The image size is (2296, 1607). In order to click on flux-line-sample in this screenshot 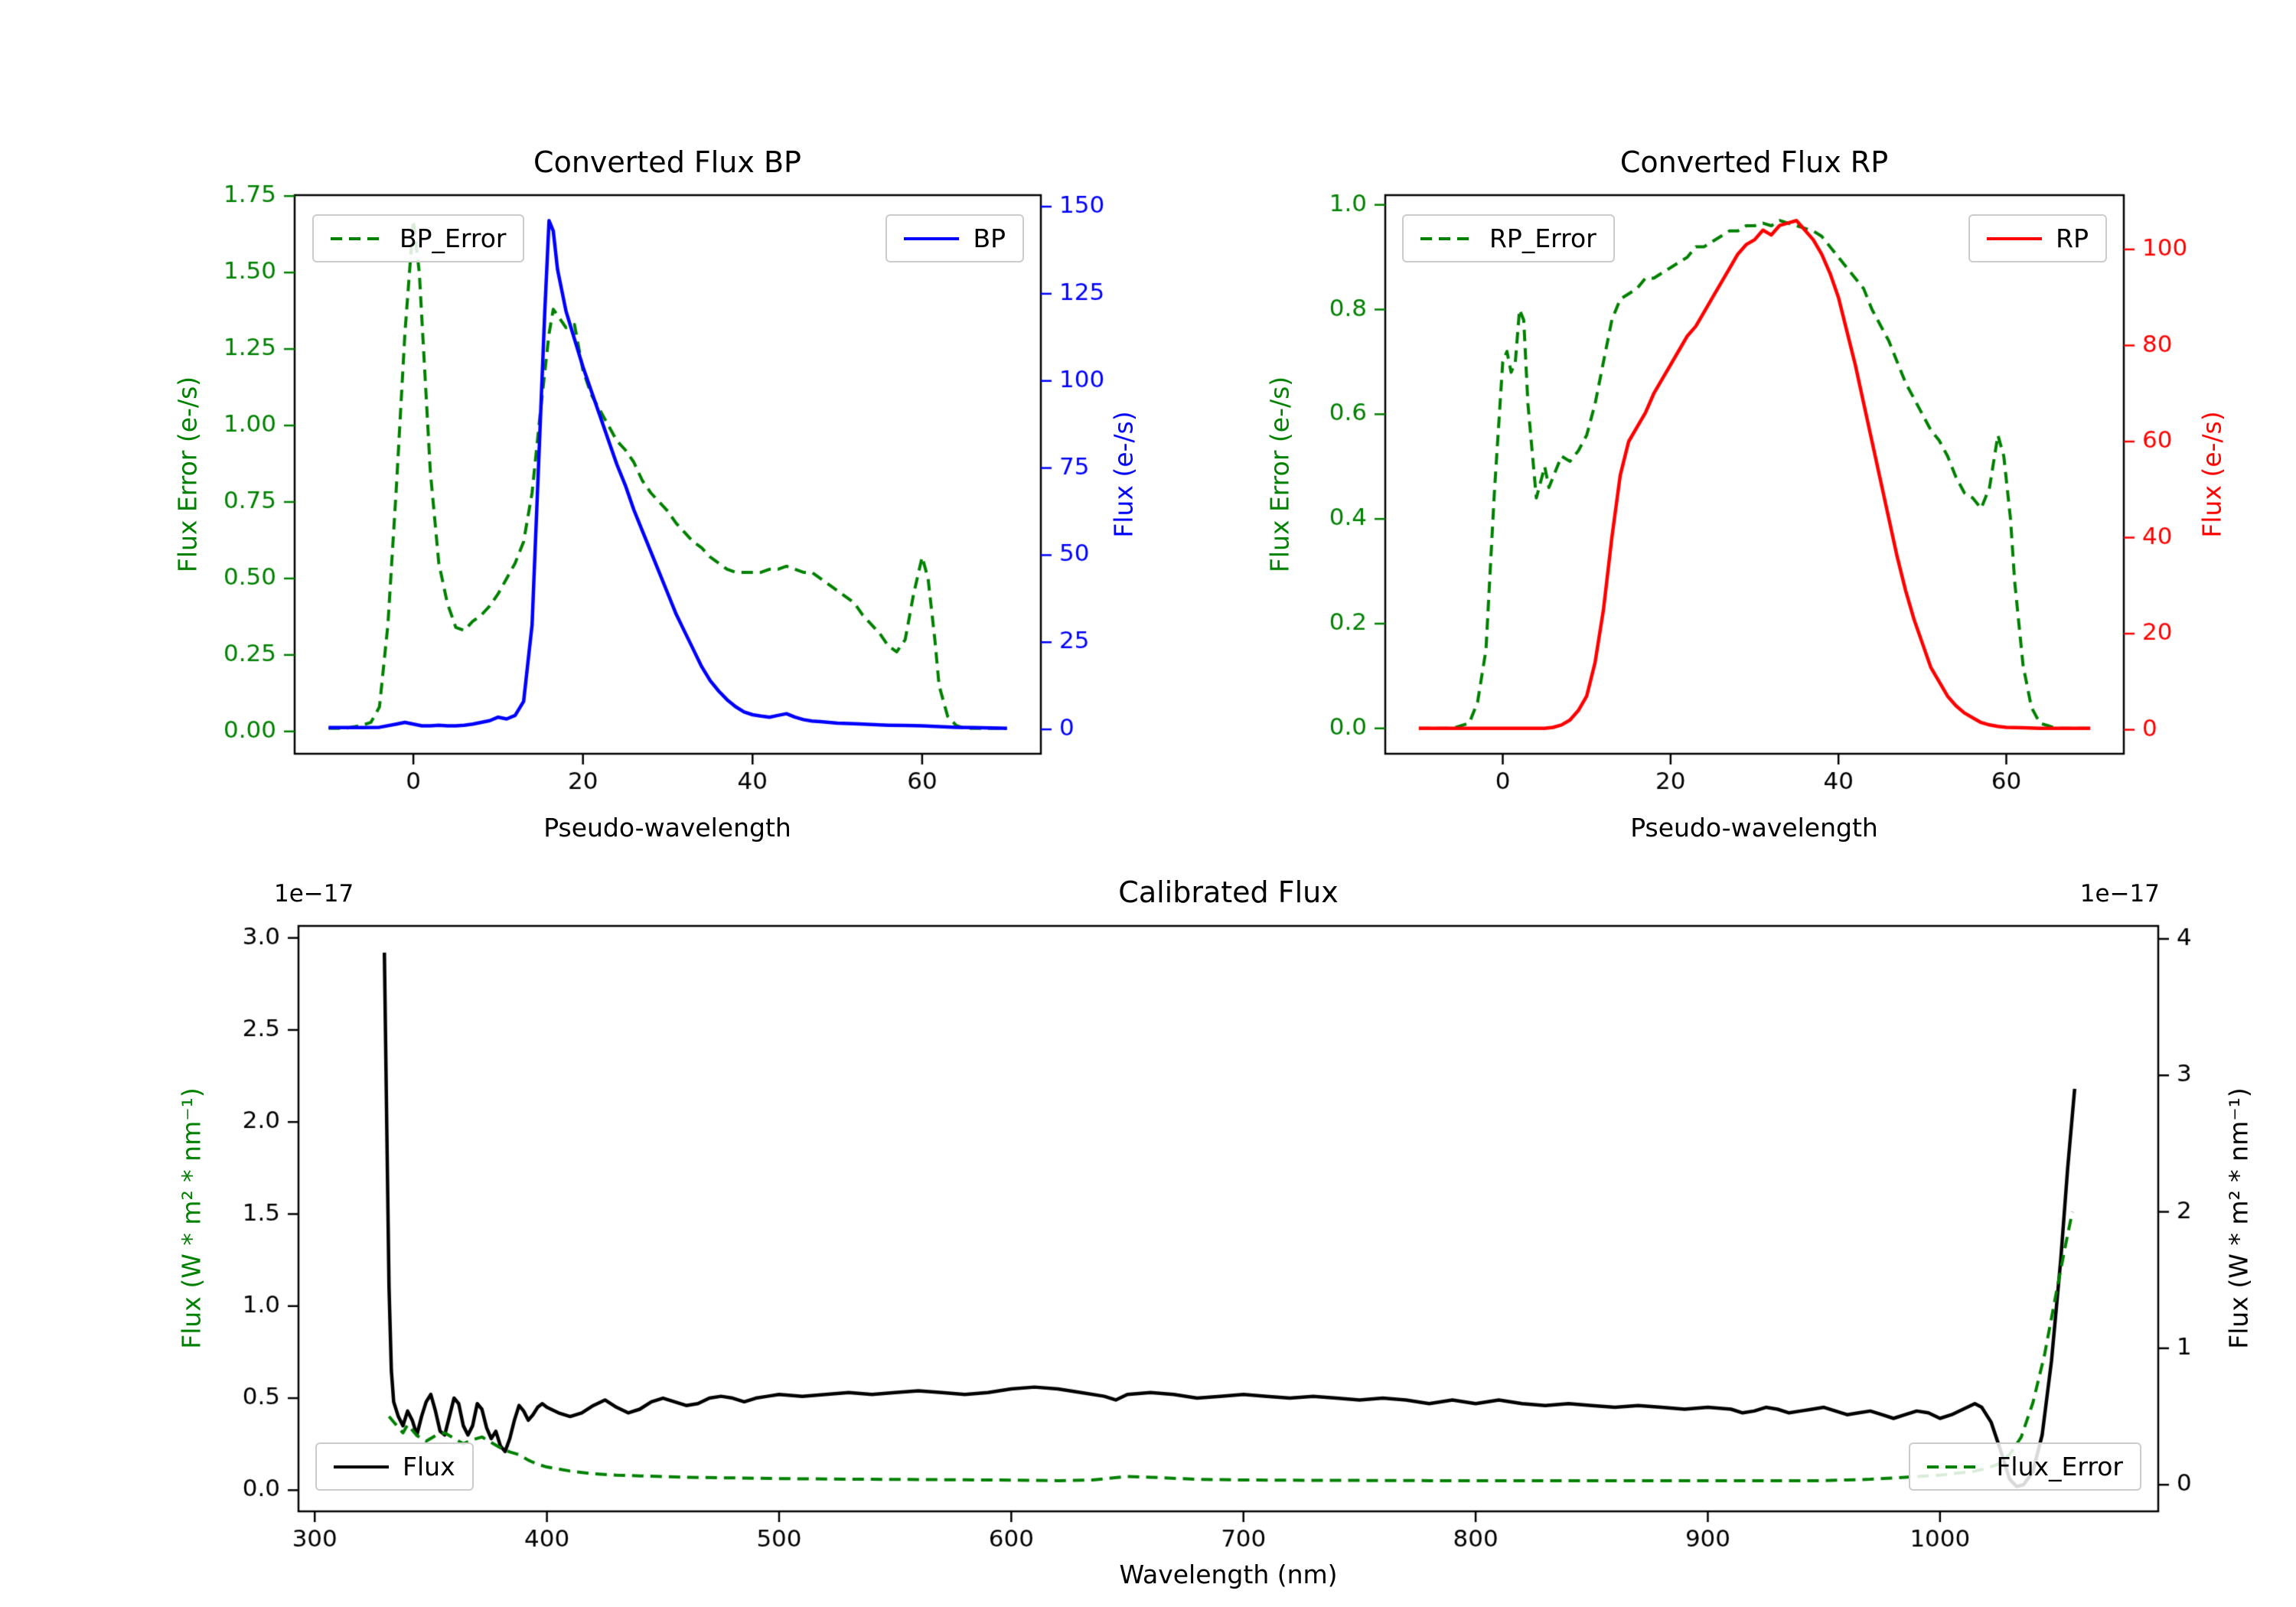, I will do `click(361, 1466)`.